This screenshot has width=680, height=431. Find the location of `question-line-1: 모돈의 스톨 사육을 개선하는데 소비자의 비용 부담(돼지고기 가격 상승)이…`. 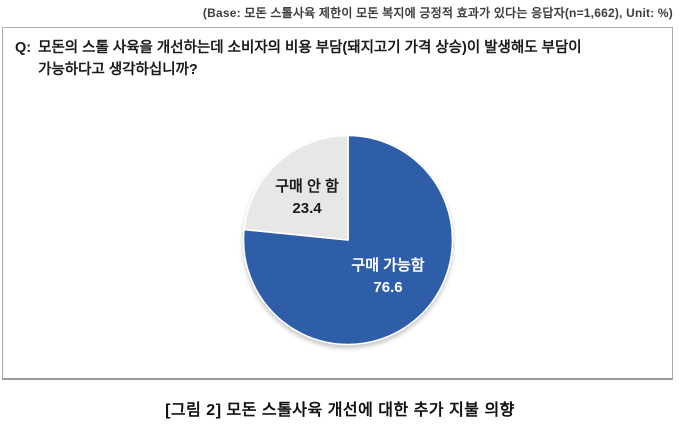

question-line-1: 모돈의 스톨 사육을 개선하는데 소비자의 비용 부담(돼지고기 가격 상승)이… is located at coordinates (310, 48).